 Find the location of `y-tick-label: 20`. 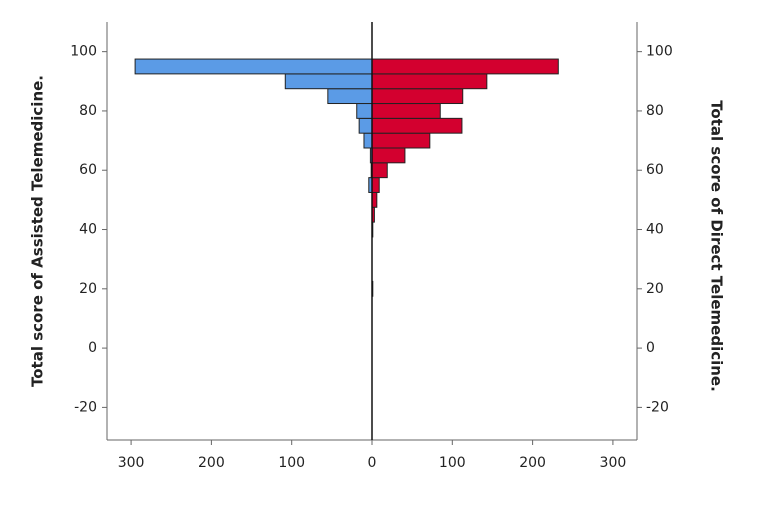

y-tick-label: 20 is located at coordinates (88, 289).